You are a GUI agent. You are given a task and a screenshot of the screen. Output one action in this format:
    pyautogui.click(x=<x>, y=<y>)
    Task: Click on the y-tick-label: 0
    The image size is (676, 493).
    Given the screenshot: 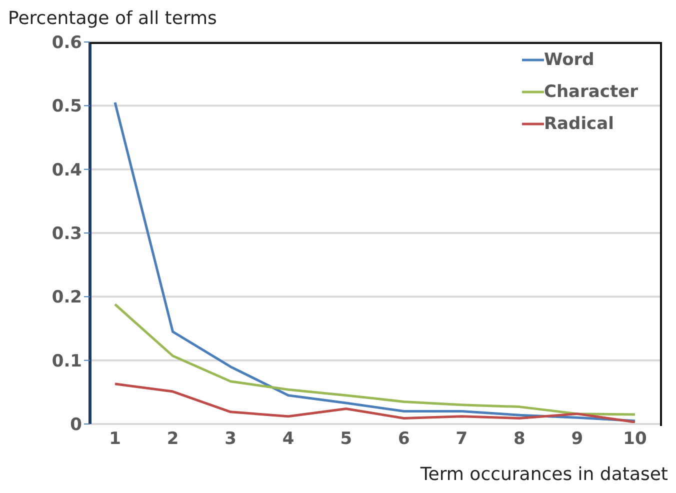 What is the action you would take?
    pyautogui.click(x=76, y=425)
    